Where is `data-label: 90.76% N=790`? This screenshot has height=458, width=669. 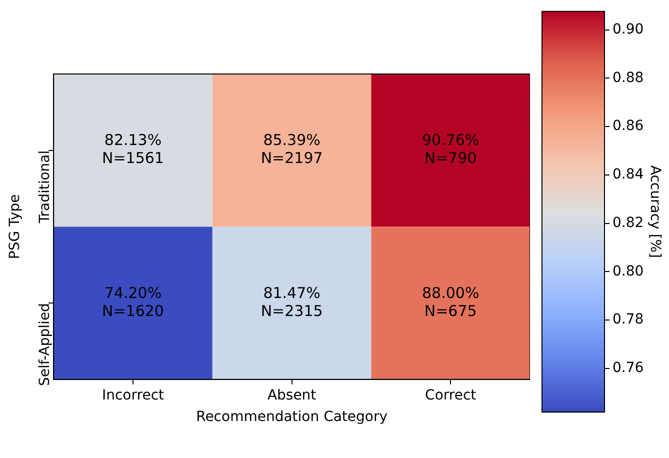
data-label: 90.76% N=790 is located at coordinates (451, 149).